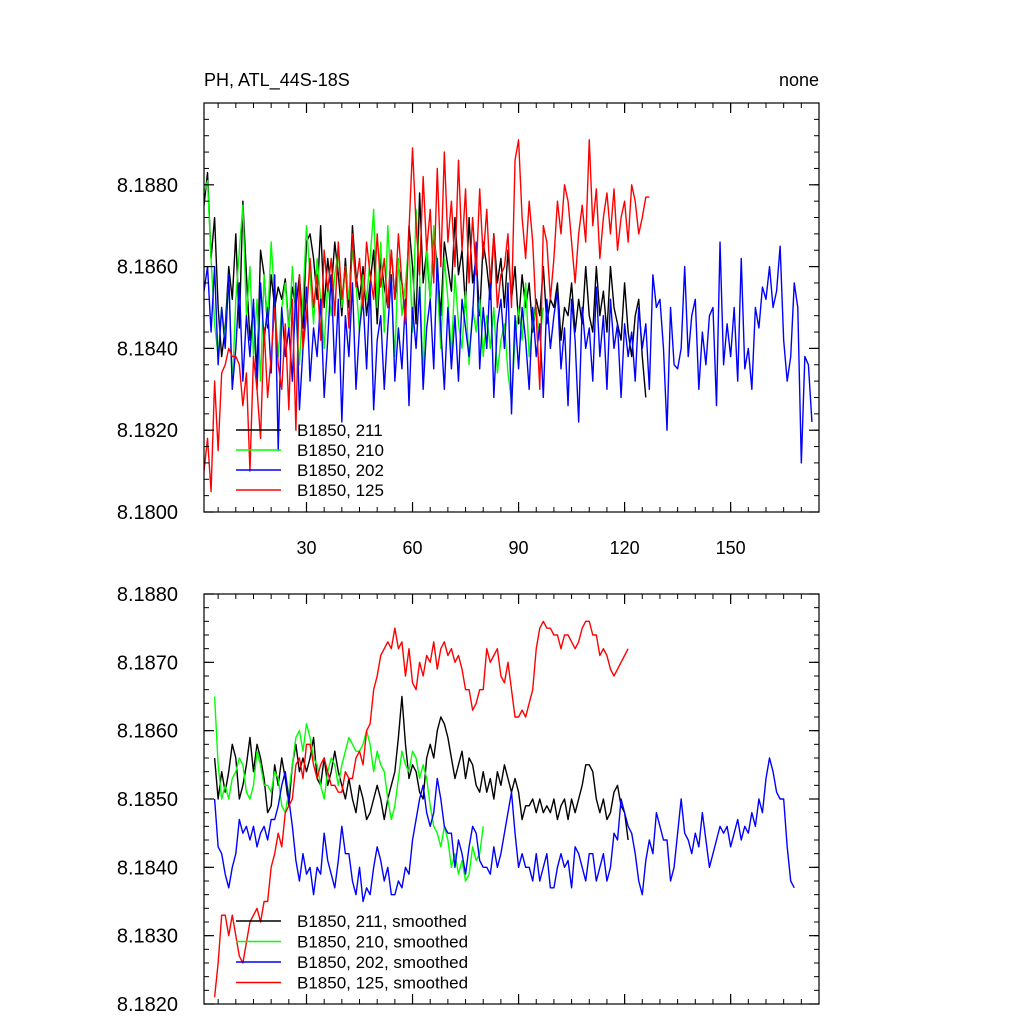 This screenshot has height=1024, width=1024. What do you see at coordinates (147, 937) in the screenshot?
I see `y-tick-label: 8.1830` at bounding box center [147, 937].